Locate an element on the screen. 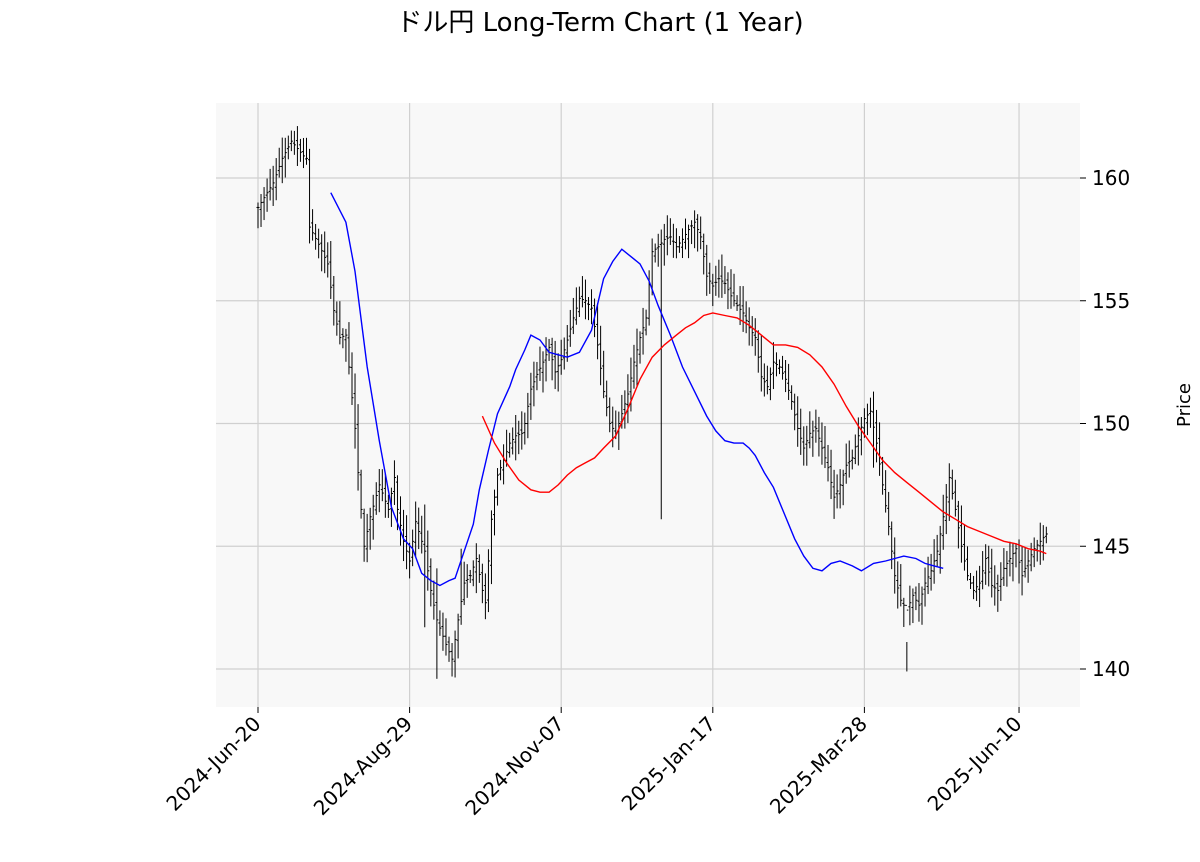 The image size is (1200, 862). x-tick-label: 2024-Jun-20 is located at coordinates (213, 764).